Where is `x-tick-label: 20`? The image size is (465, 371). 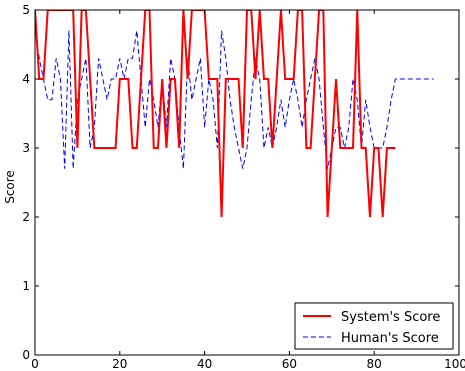
x-tick-label: 20 is located at coordinates (119, 364).